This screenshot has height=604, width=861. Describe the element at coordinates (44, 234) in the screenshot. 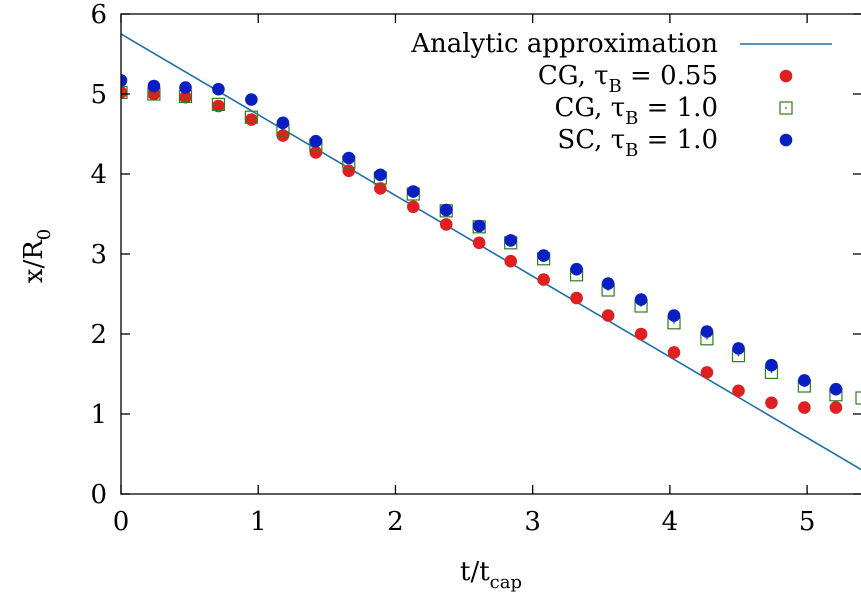

I see `y-axis-title-sub: 0` at that location.